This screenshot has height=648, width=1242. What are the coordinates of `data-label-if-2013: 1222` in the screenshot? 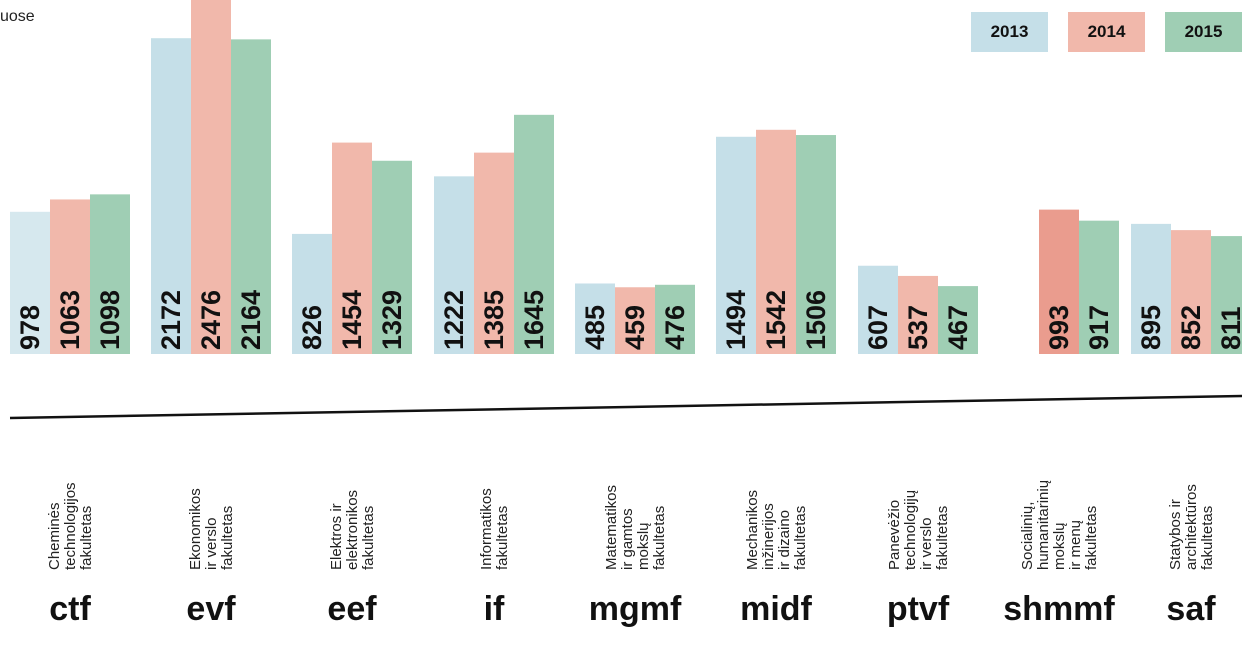 It's located at (454, 320).